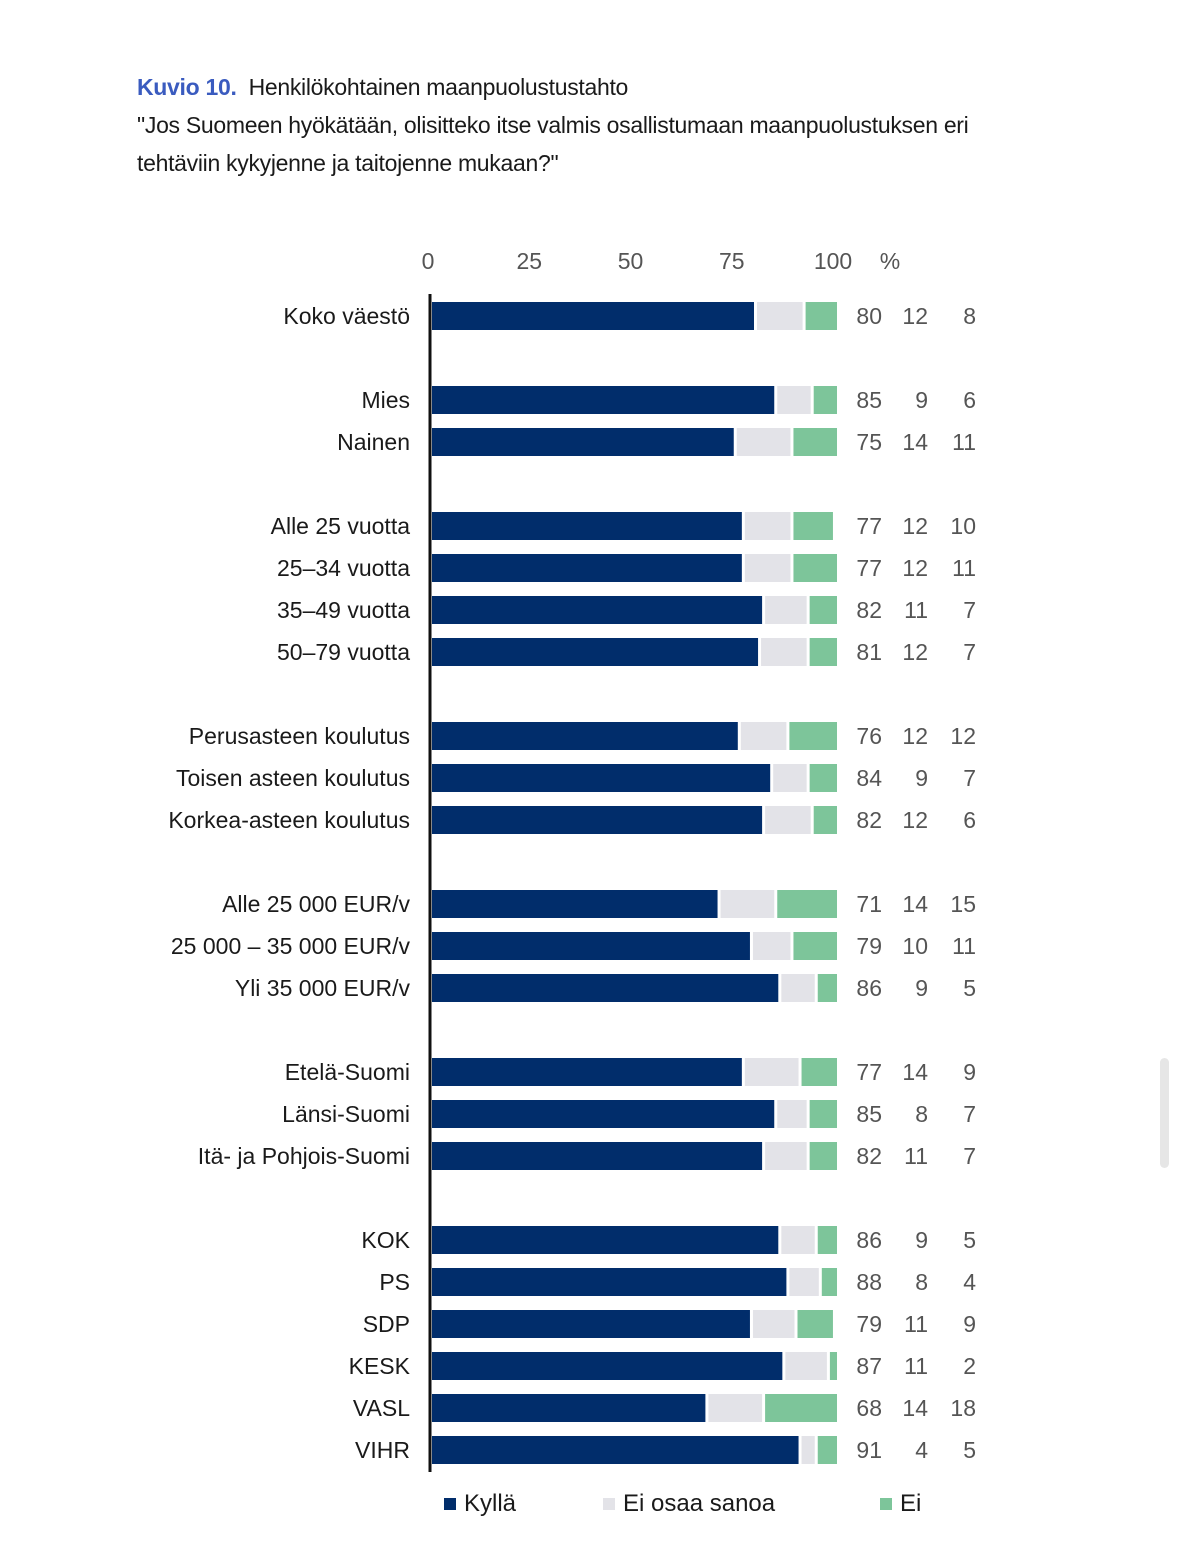 The height and width of the screenshot is (1557, 1179). Describe the element at coordinates (381, 1408) in the screenshot. I see `category-label: VASL` at that location.